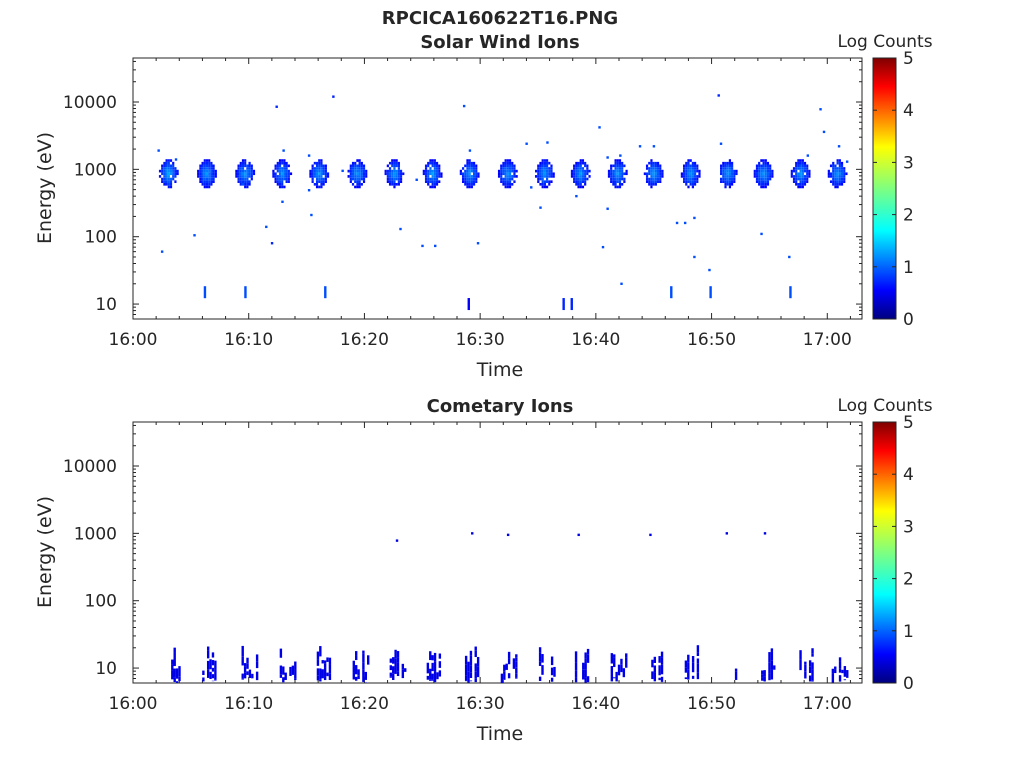 This screenshot has width=1024, height=768. Describe the element at coordinates (500, 734) in the screenshot. I see `x-axis-label: Time` at that location.